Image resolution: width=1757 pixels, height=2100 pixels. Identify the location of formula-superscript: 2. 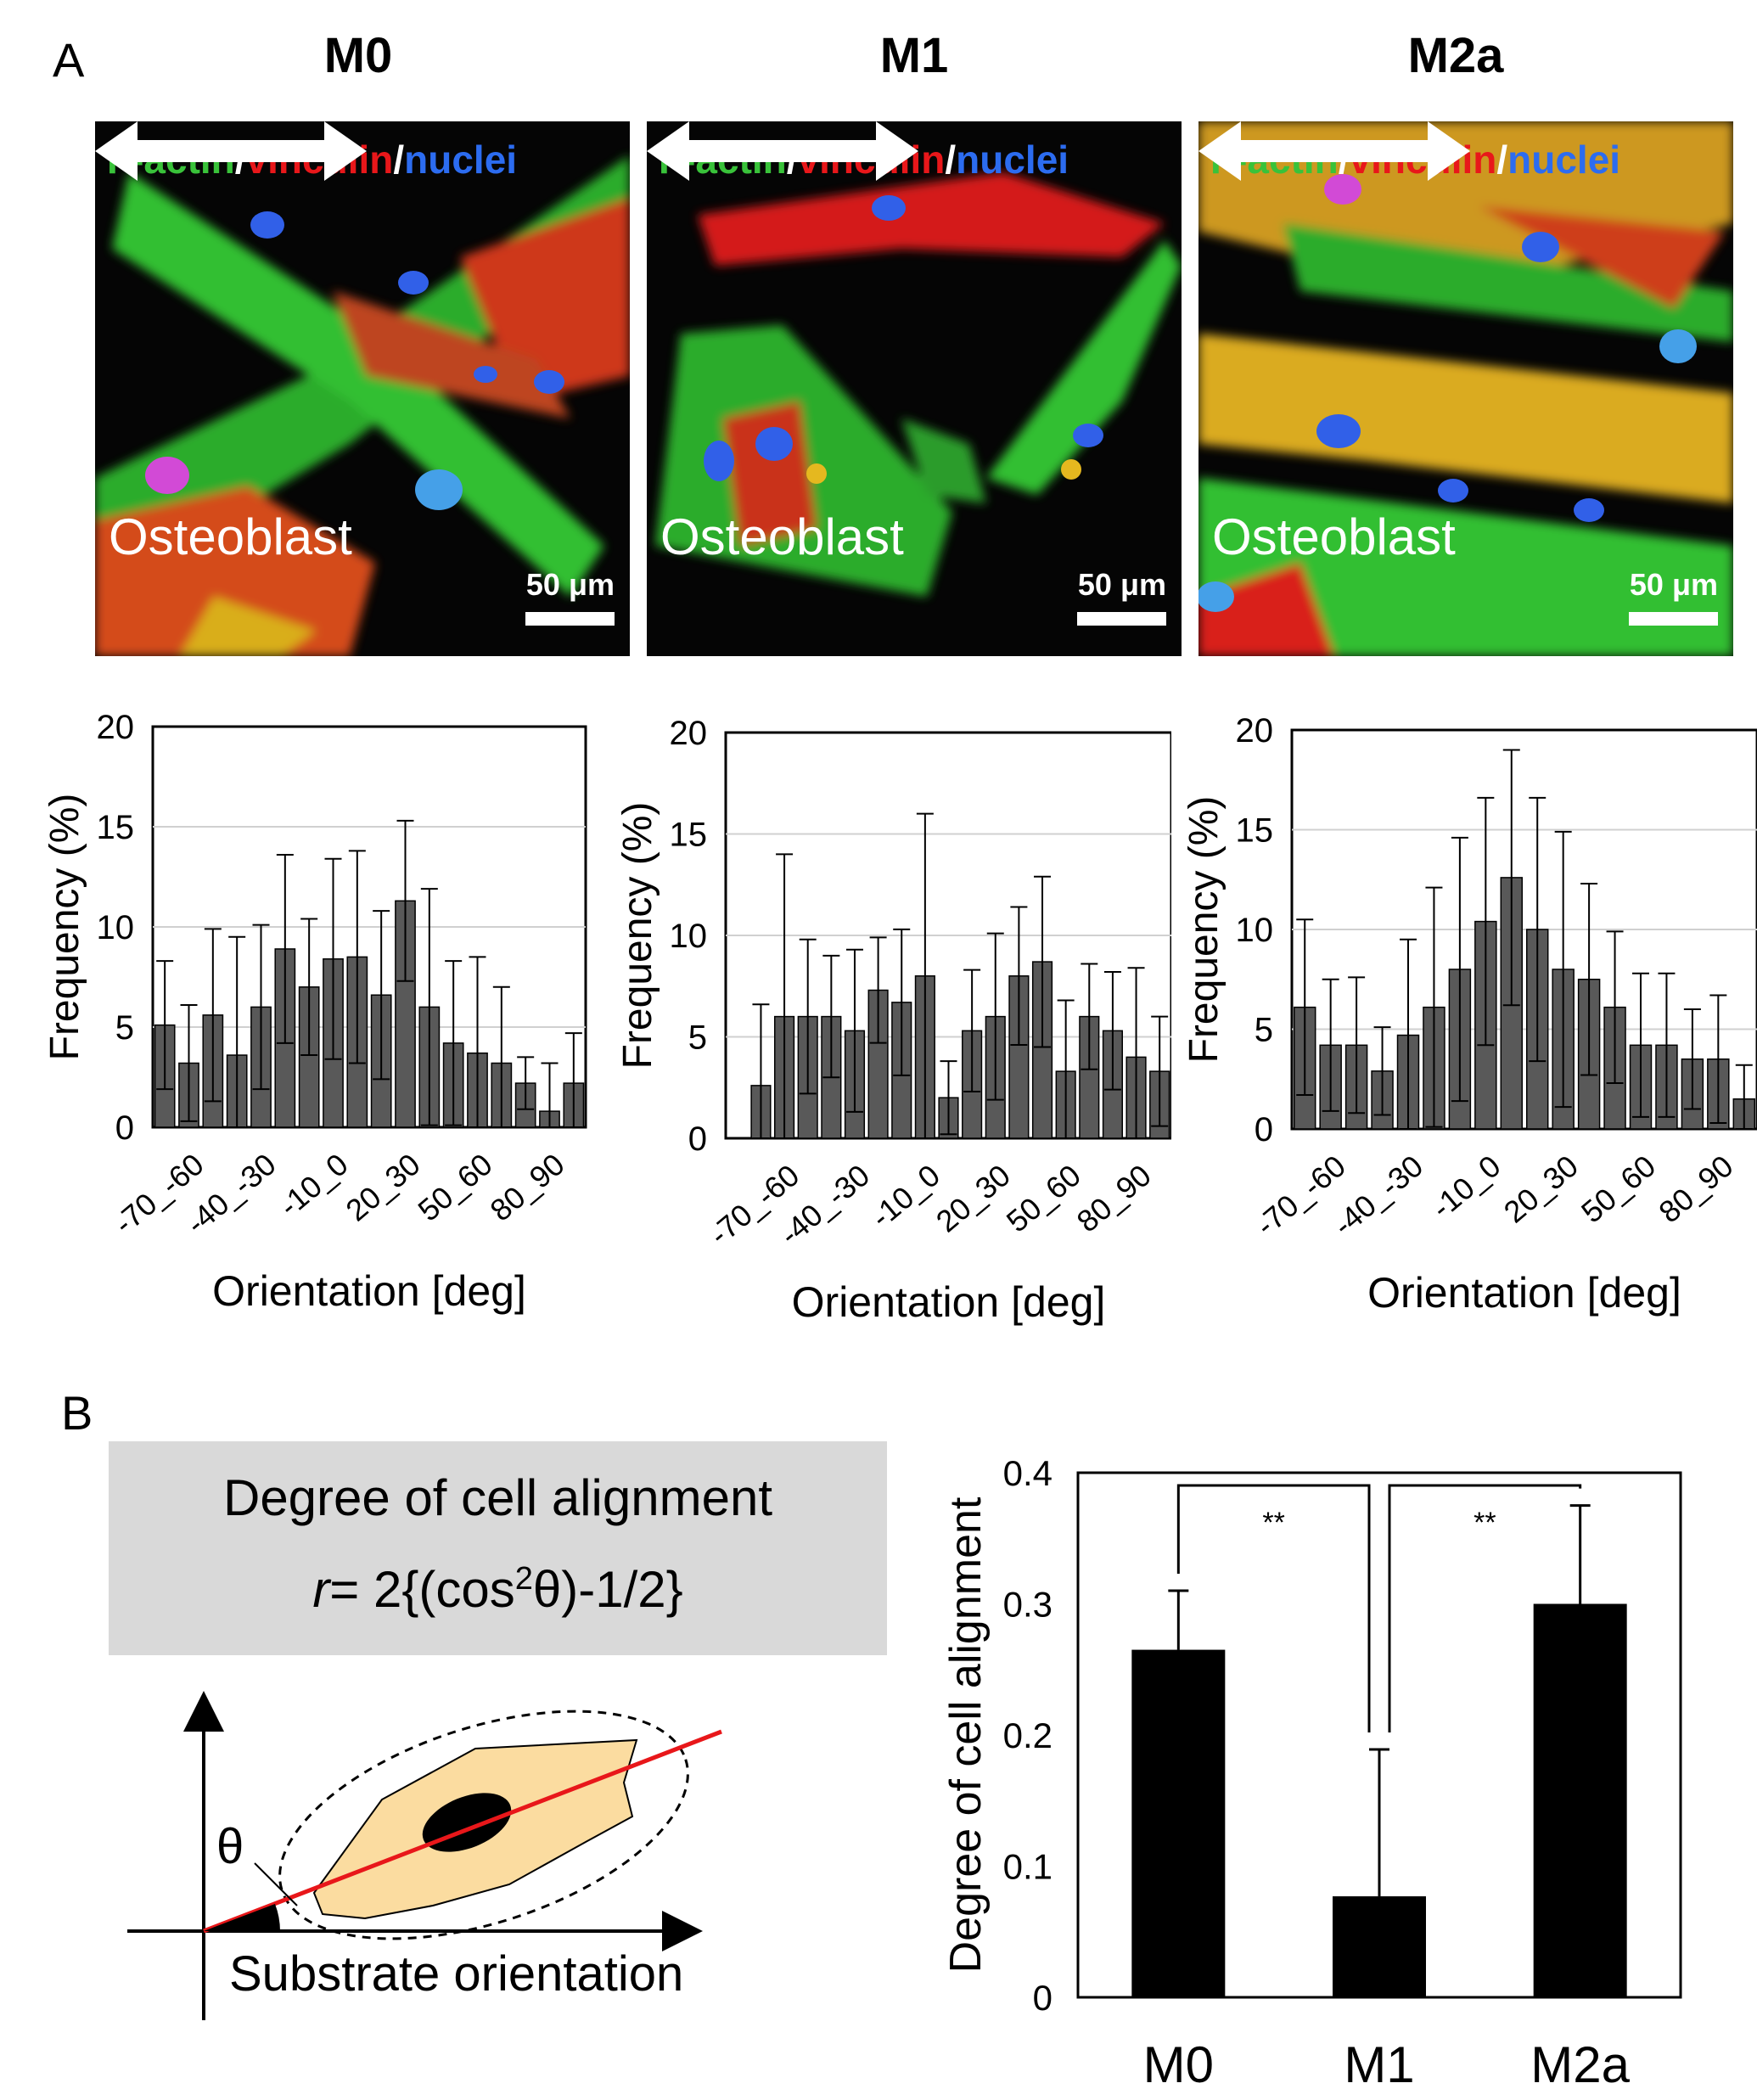
(523, 1579).